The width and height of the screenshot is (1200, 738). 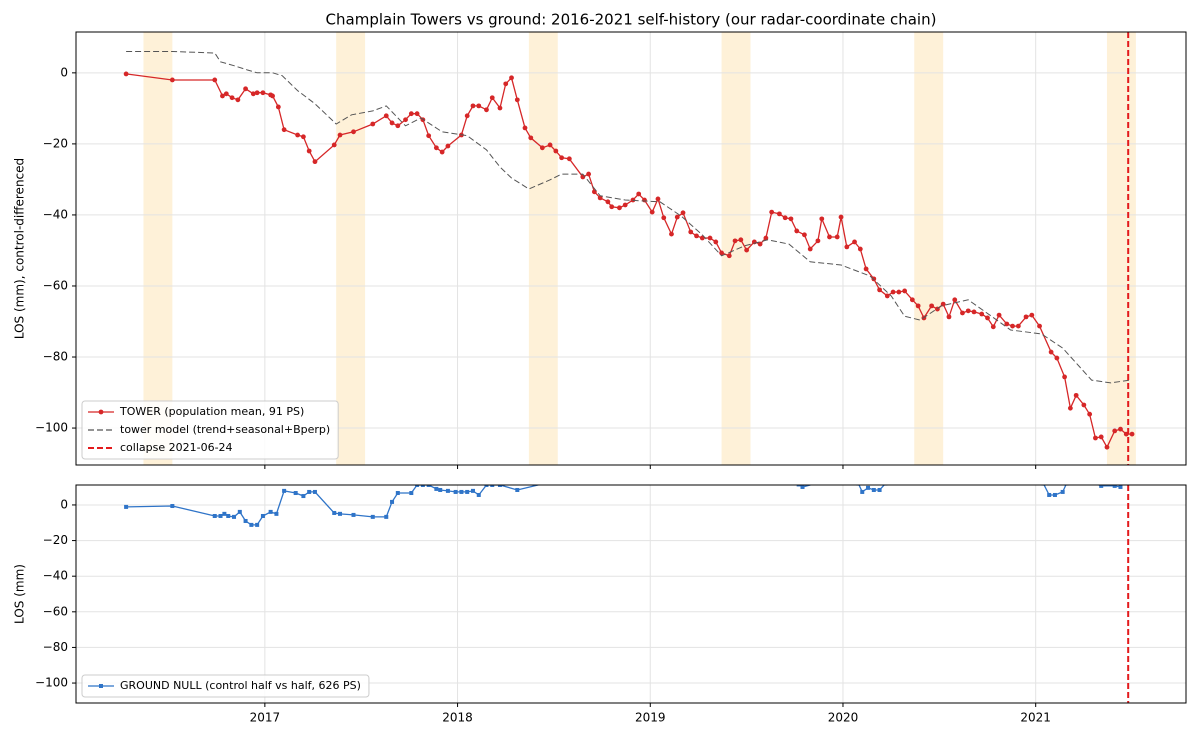 What do you see at coordinates (20, 594) in the screenshot?
I see `y-axis-label: LOS (mm)` at bounding box center [20, 594].